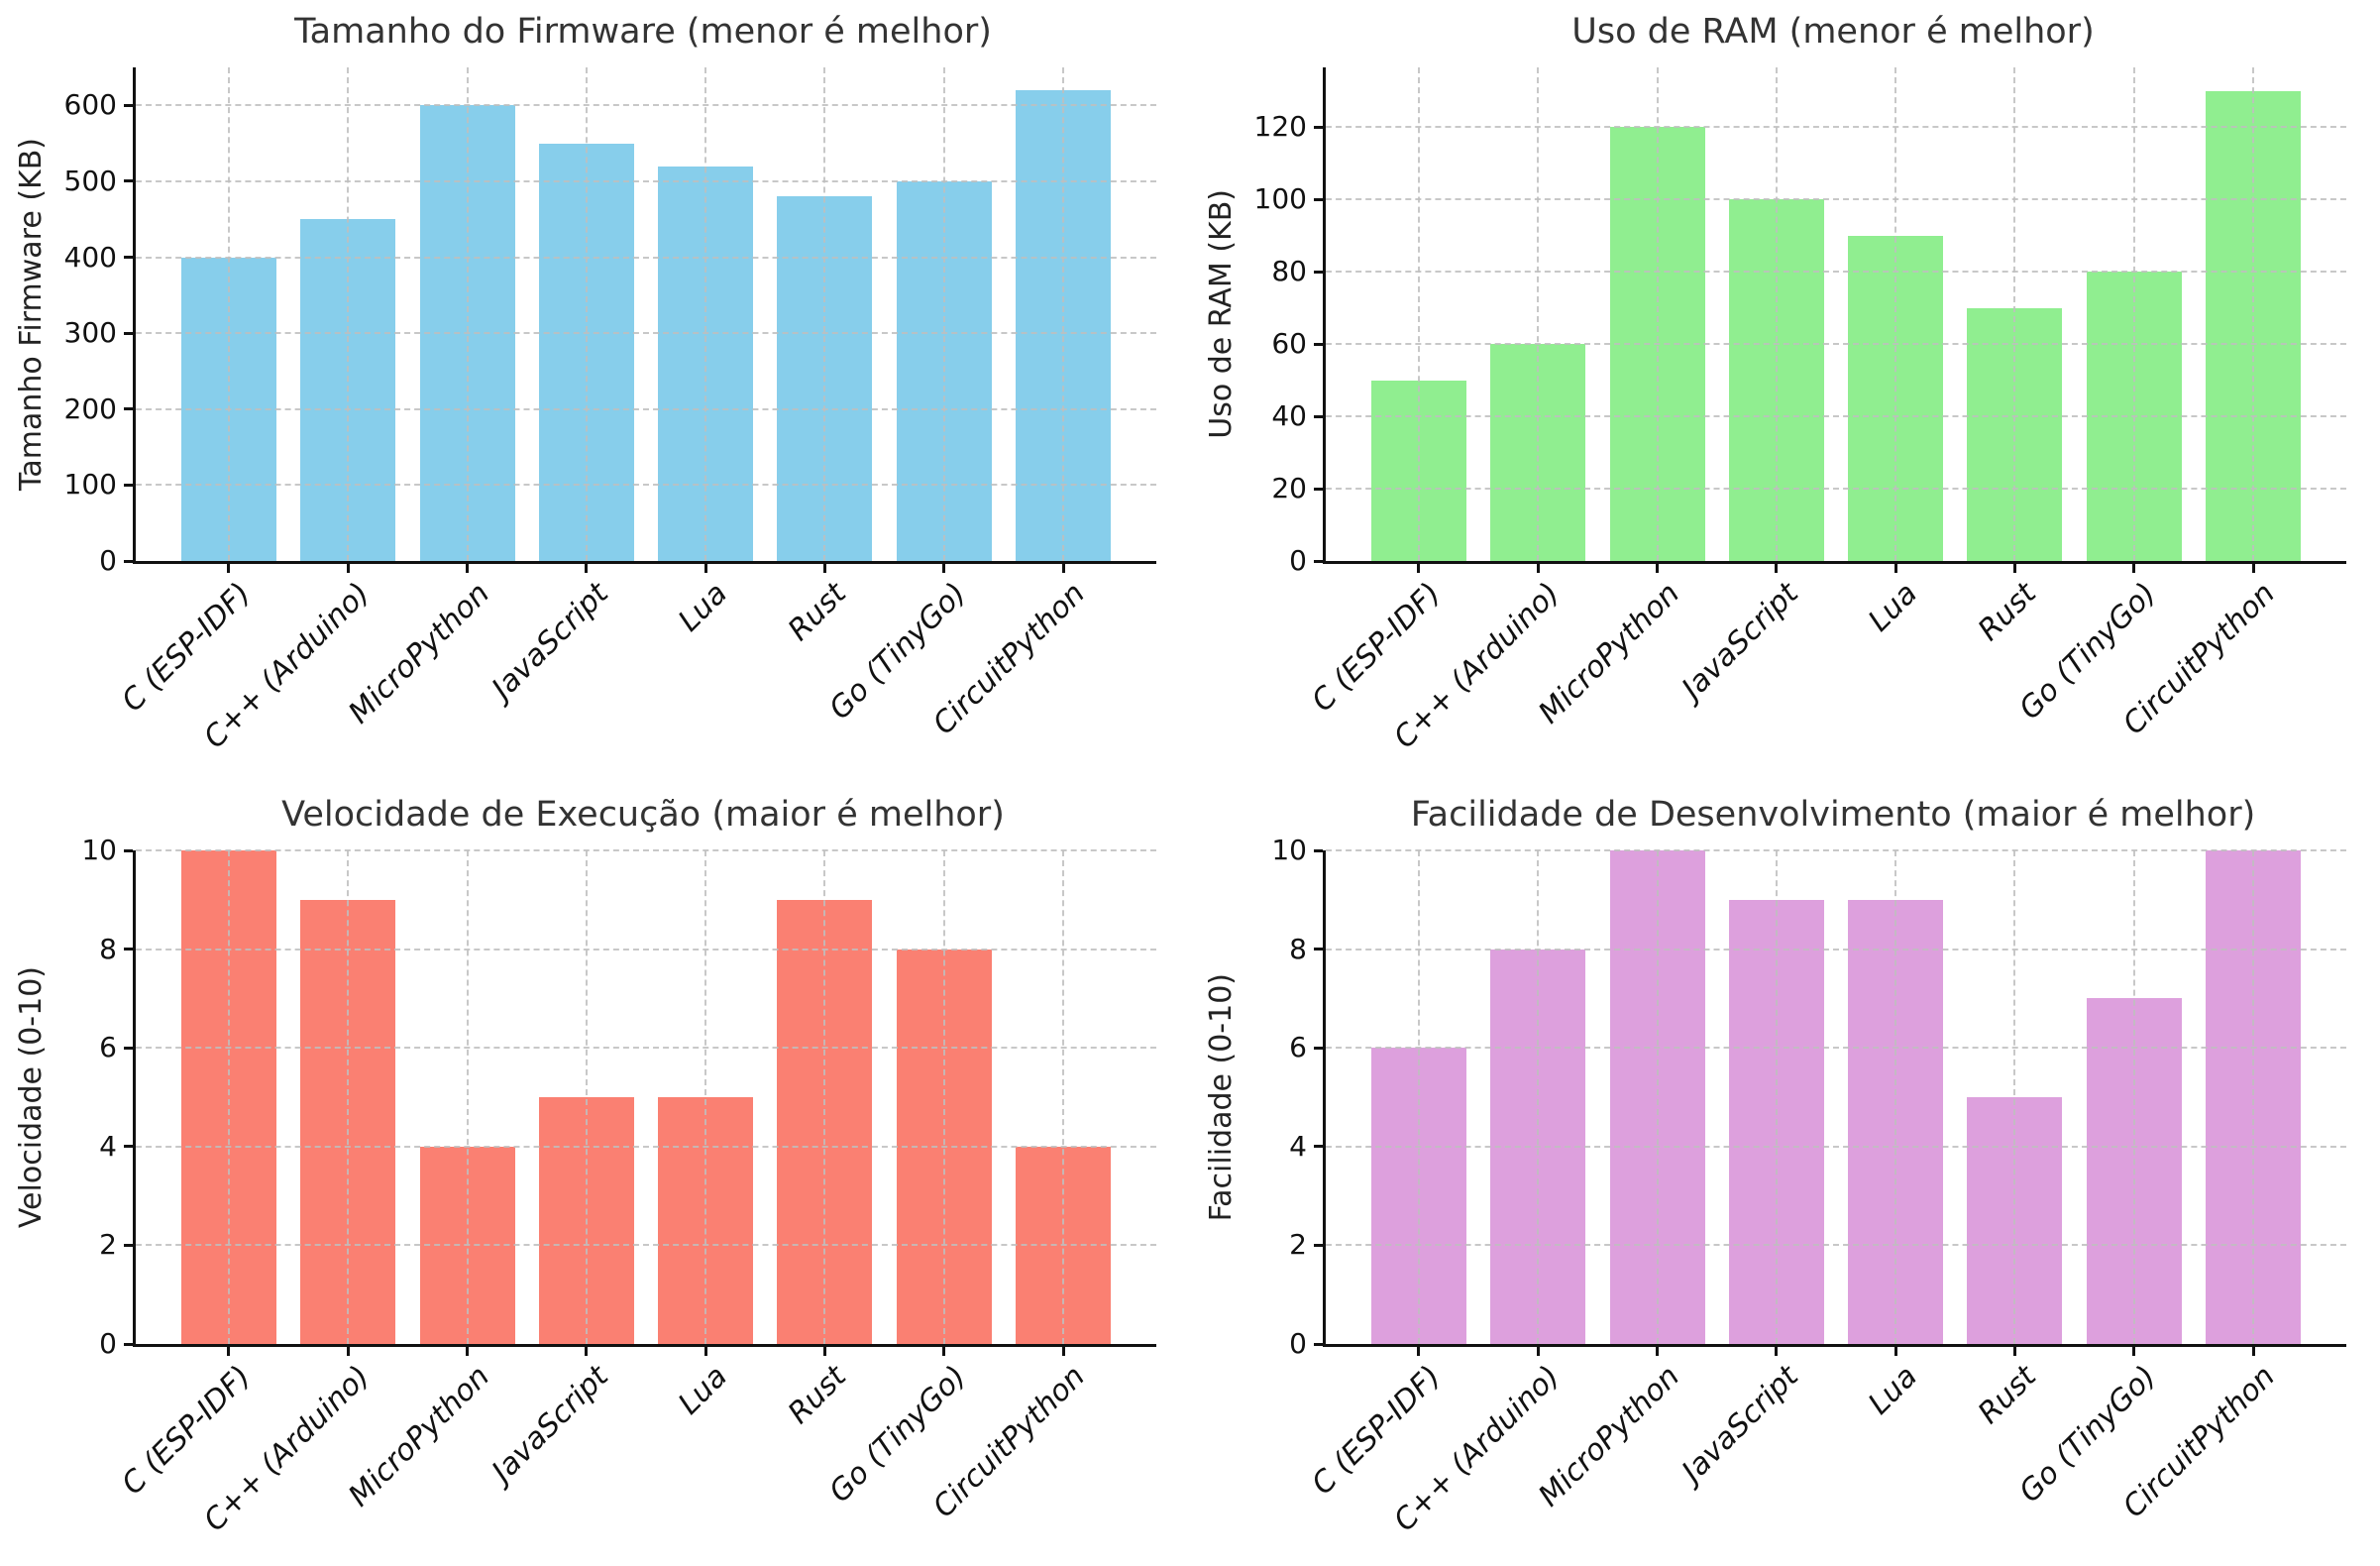 The width and height of the screenshot is (2380, 1566). Describe the element at coordinates (1298, 1047) in the screenshot. I see `y-tick-label: 6` at that location.